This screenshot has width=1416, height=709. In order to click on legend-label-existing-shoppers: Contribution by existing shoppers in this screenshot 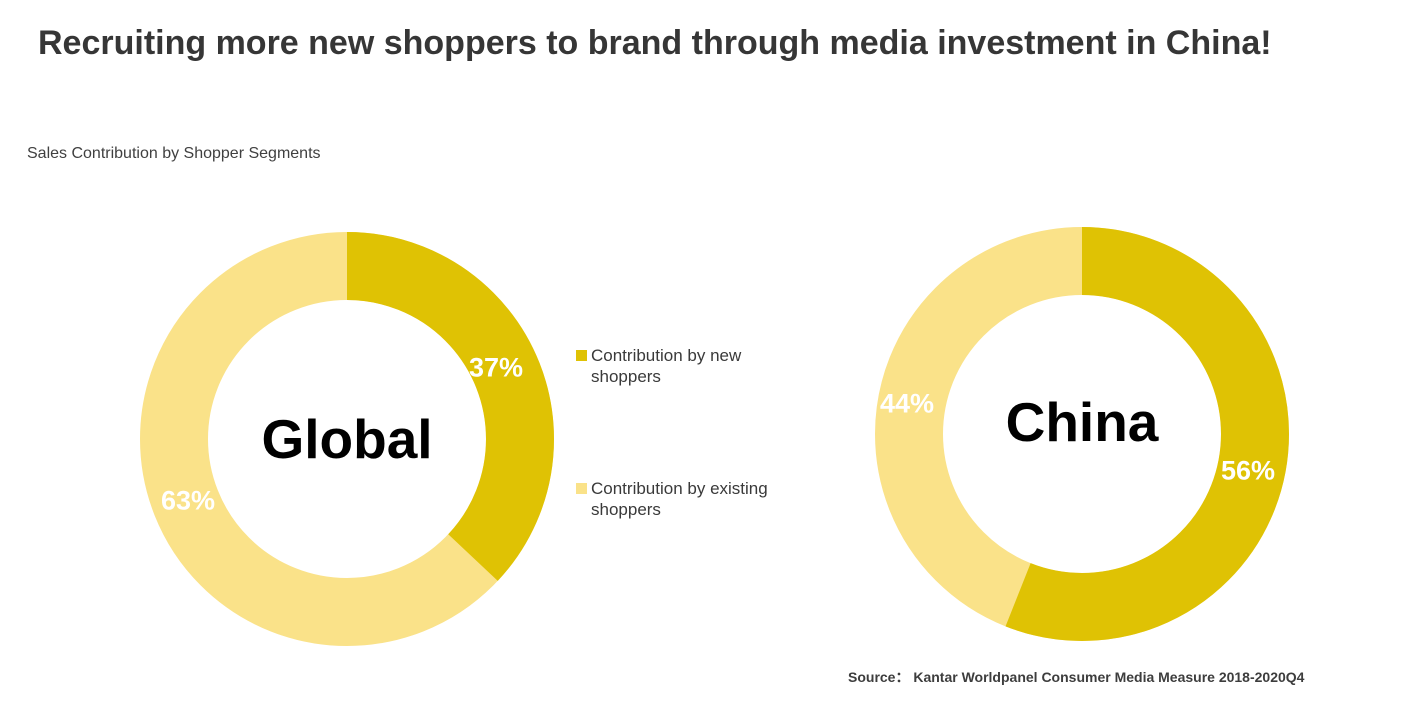, I will do `click(679, 499)`.